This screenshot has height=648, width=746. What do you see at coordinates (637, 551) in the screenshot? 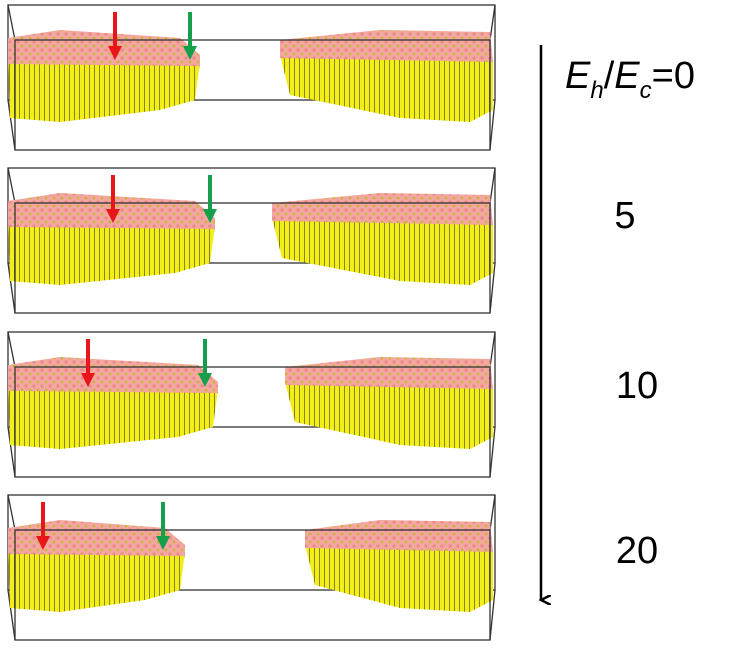
I see `value: 20` at bounding box center [637, 551].